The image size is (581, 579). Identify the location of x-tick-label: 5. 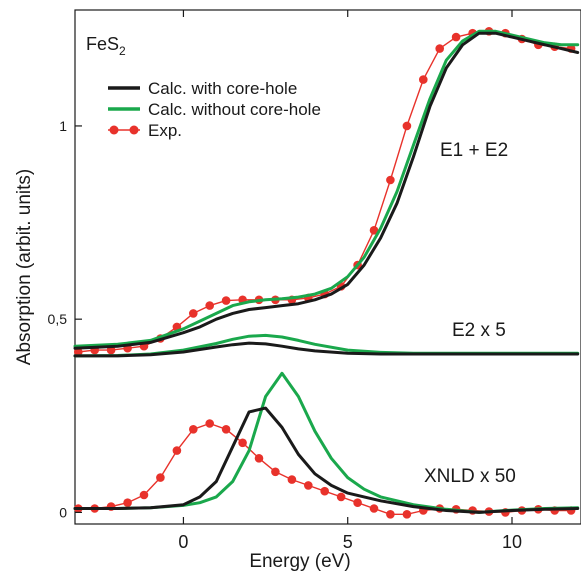
(348, 542).